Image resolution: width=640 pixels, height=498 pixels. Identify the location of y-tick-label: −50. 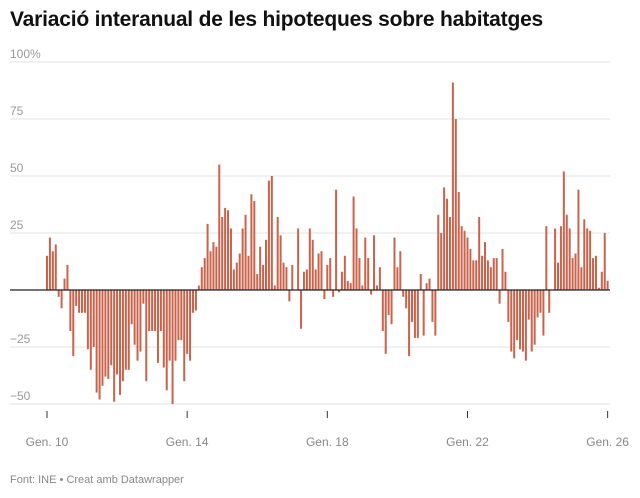
(20, 396).